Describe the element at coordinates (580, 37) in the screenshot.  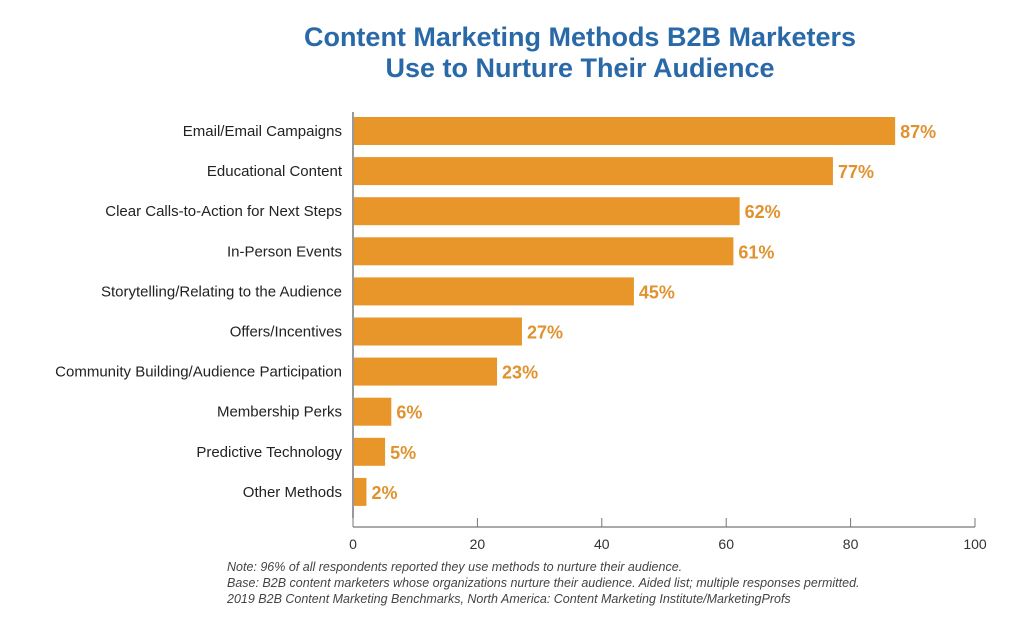
I see `chart-title-line-1: Content Marketing Methods B2B Marketers` at that location.